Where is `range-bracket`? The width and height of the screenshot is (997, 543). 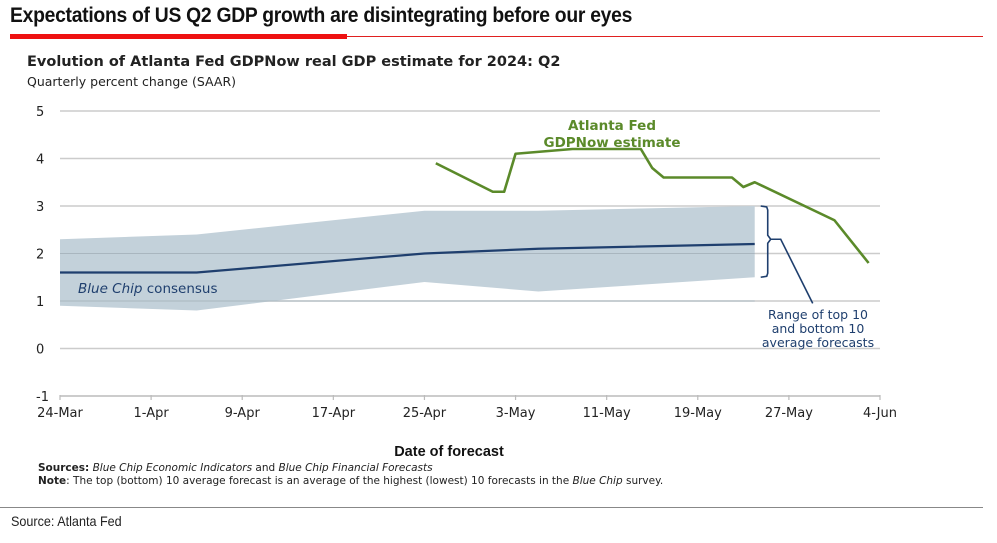
range-bracket is located at coordinates (766, 242).